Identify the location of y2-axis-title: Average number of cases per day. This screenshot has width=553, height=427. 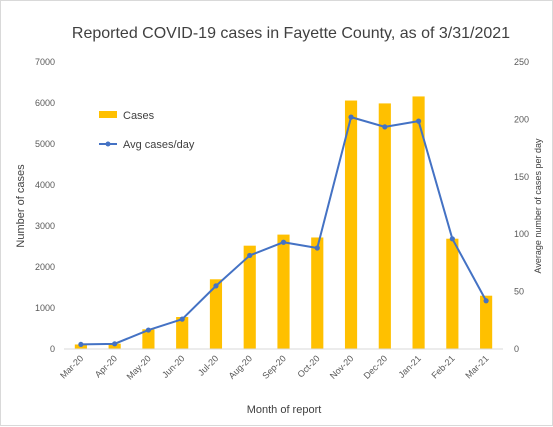
(538, 205).